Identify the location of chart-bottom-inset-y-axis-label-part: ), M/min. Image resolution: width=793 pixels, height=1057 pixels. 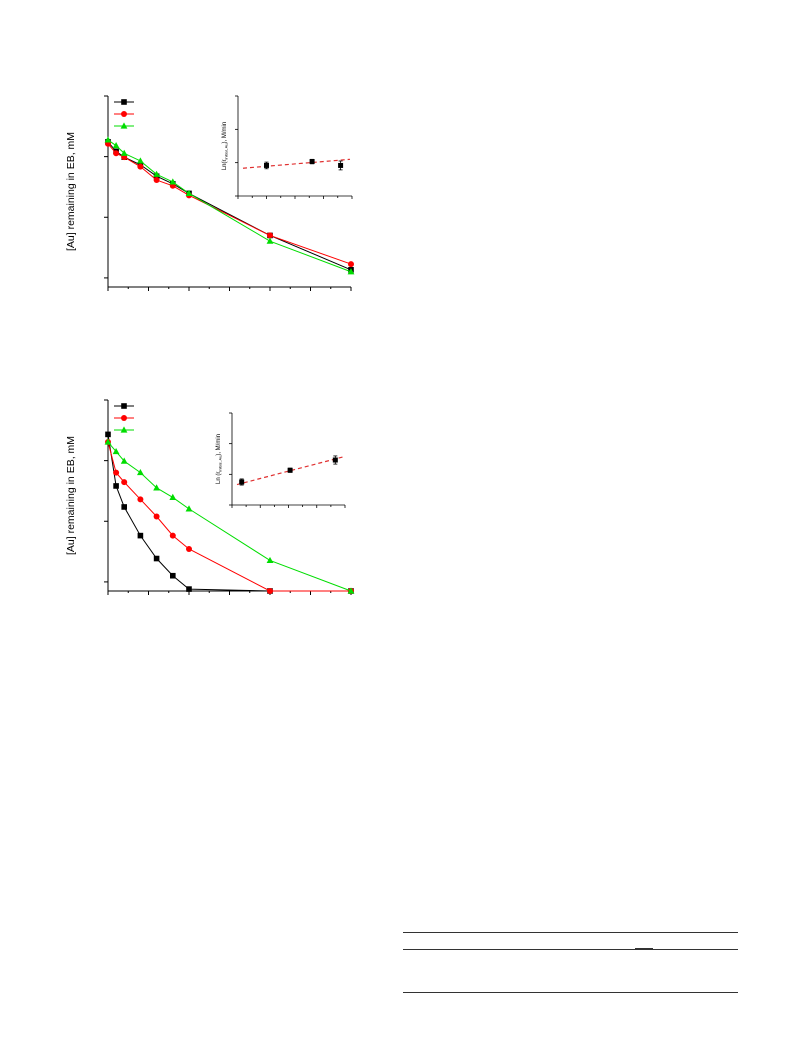
(219, 445).